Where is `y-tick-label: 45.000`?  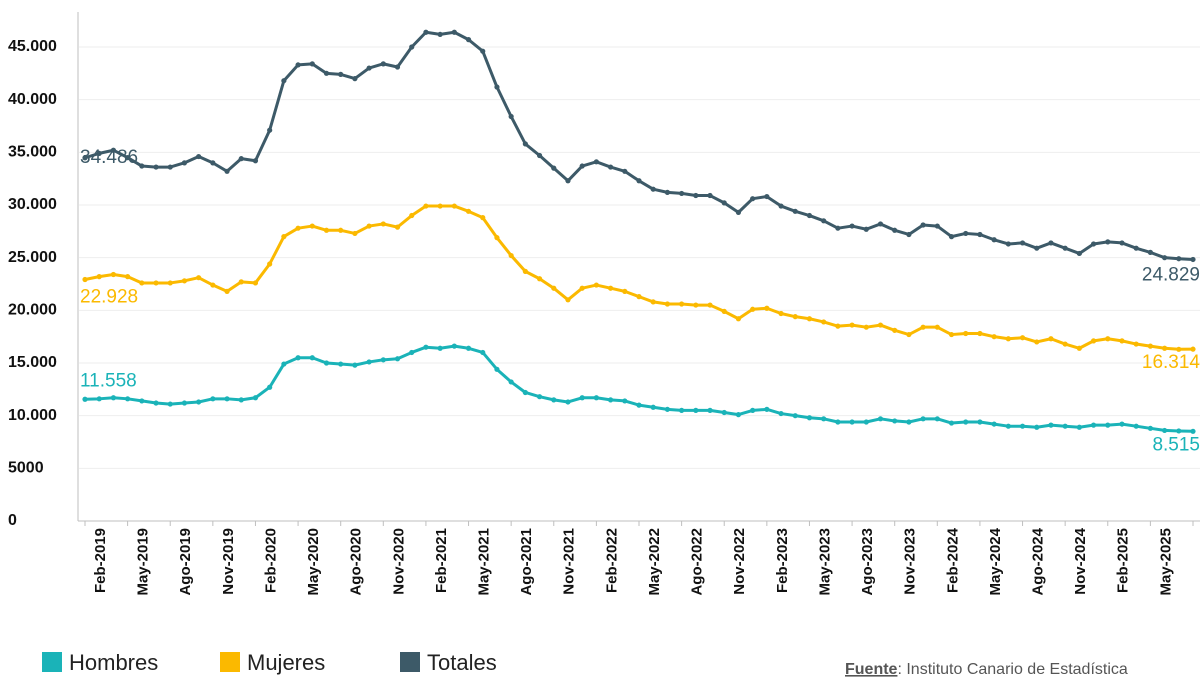 y-tick-label: 45.000 is located at coordinates (32, 46).